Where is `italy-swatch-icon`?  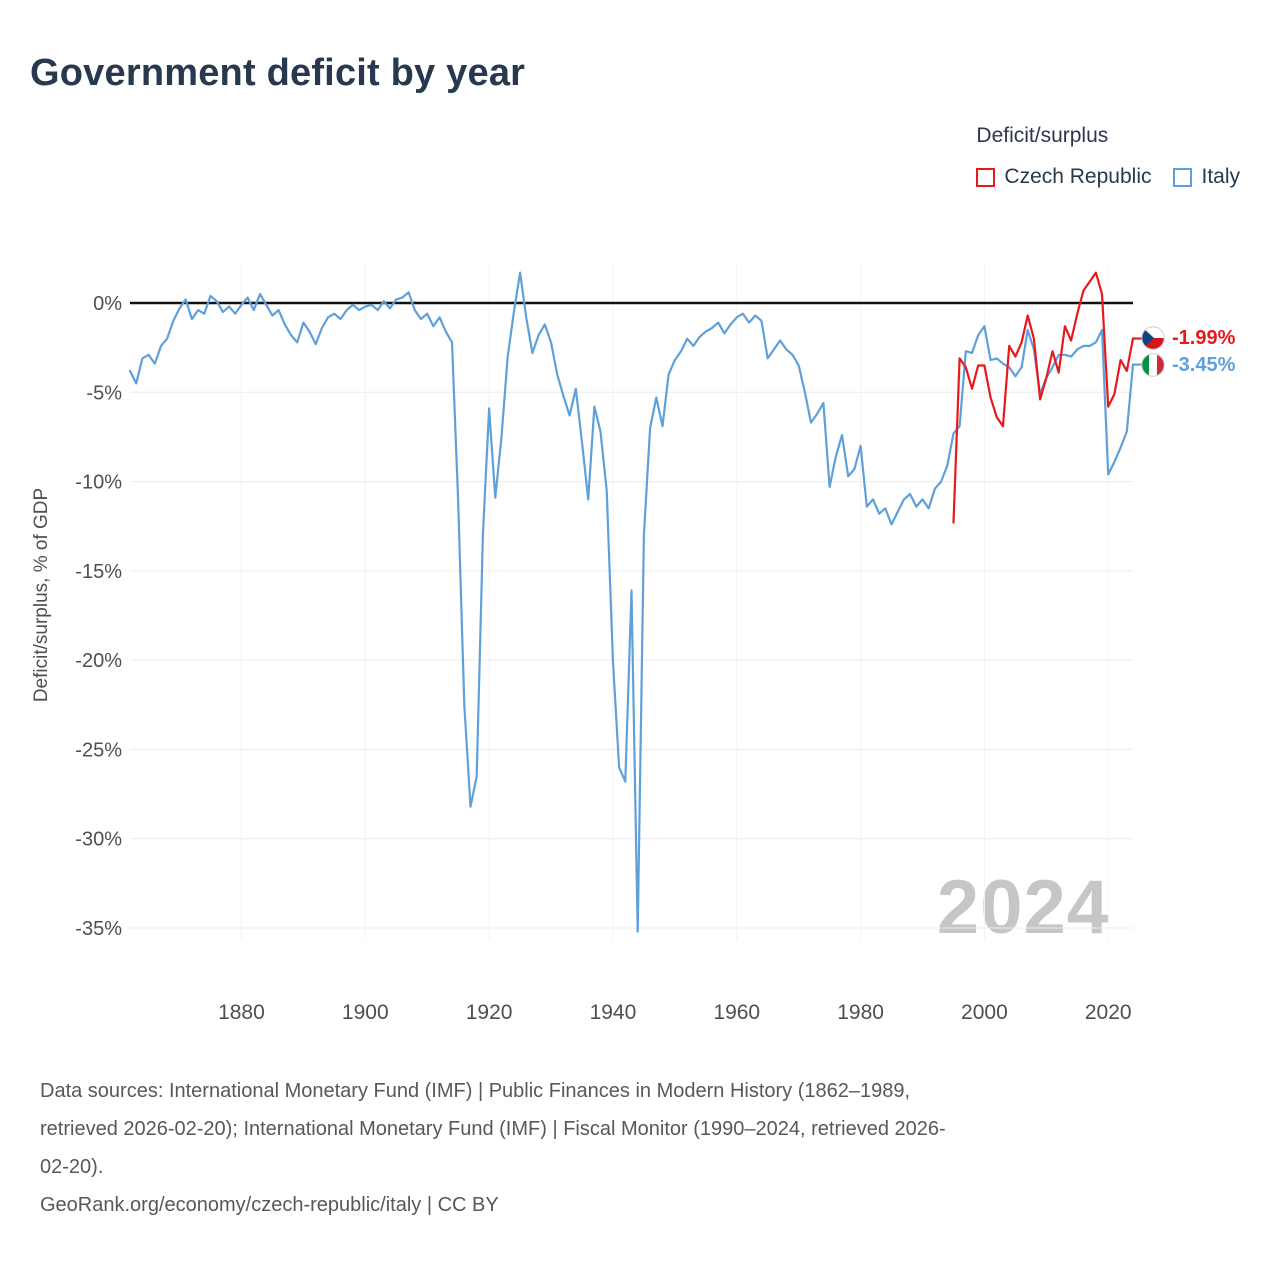
italy-swatch-icon is located at coordinates (1183, 177).